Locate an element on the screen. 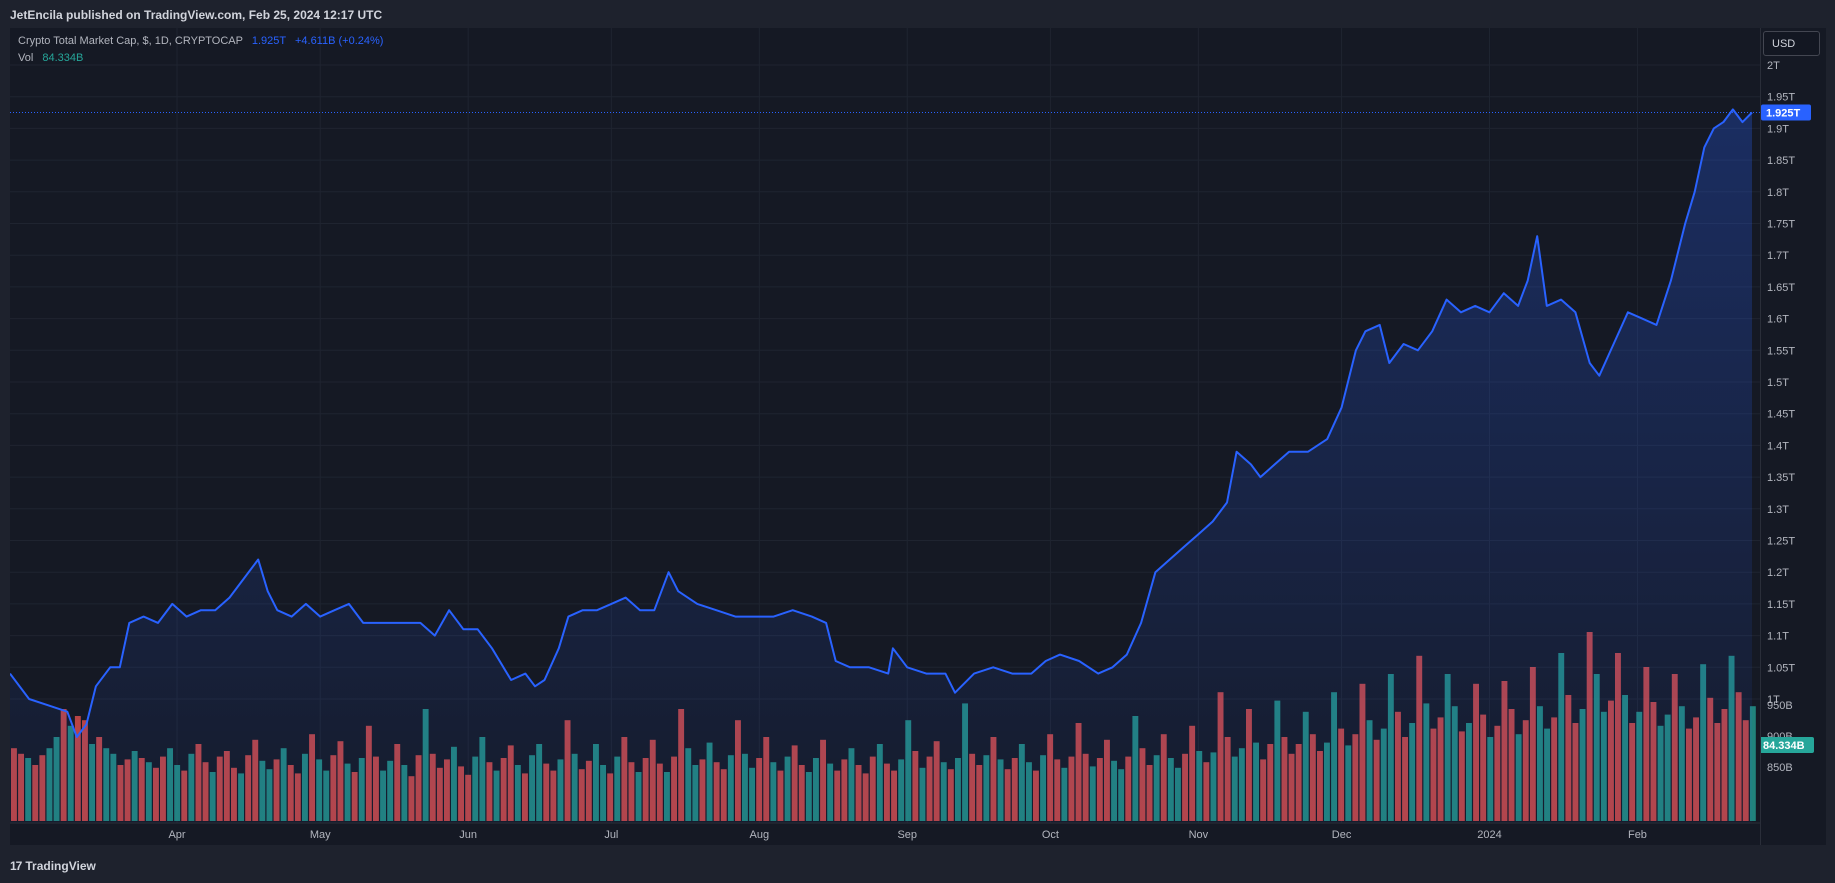 The image size is (1835, 883). x-tick-label: Feb is located at coordinates (1637, 835).